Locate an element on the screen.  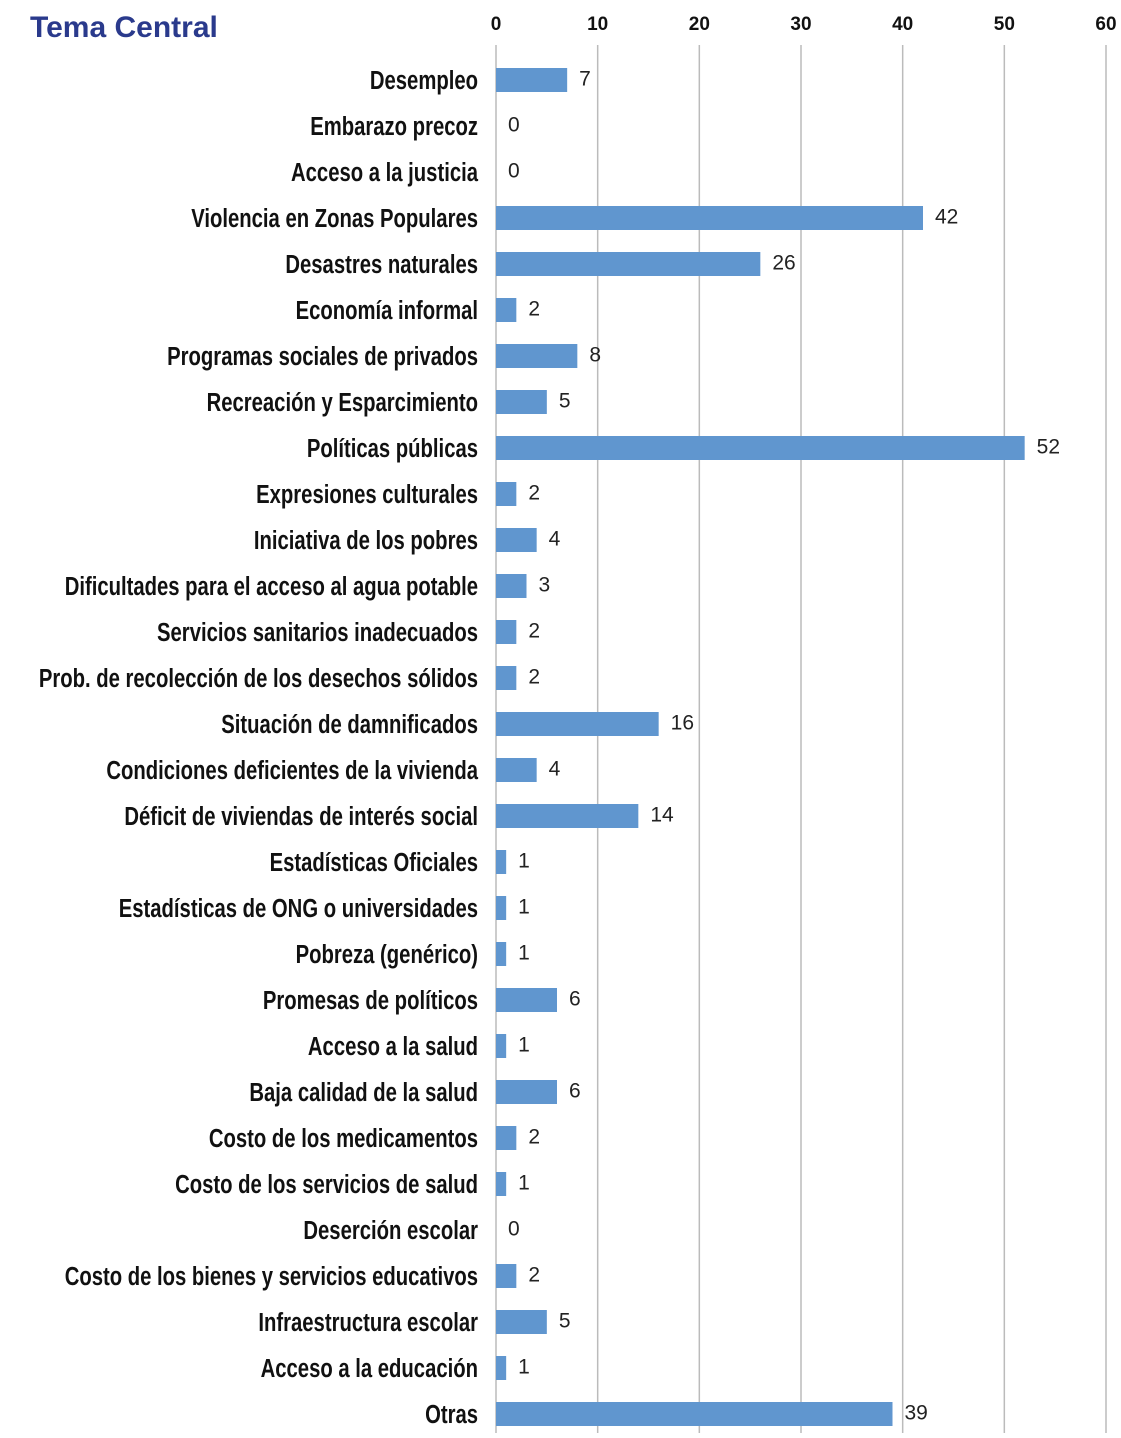
value-label: 39 is located at coordinates (916, 1413).